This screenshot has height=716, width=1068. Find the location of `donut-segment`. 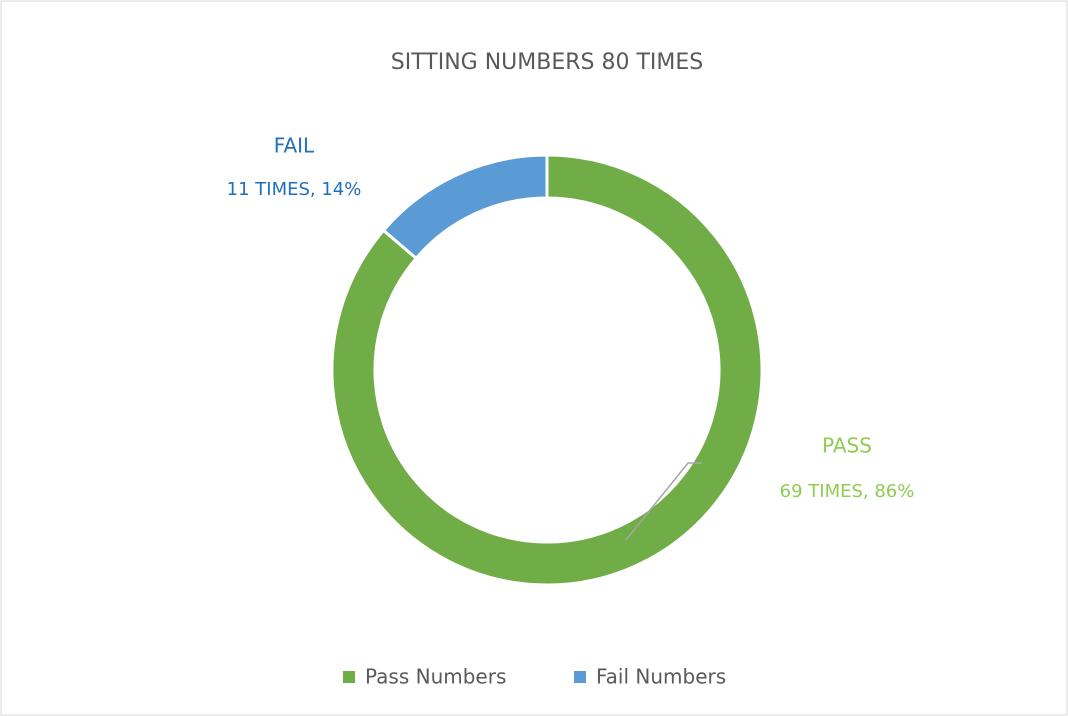

donut-segment is located at coordinates (465, 207).